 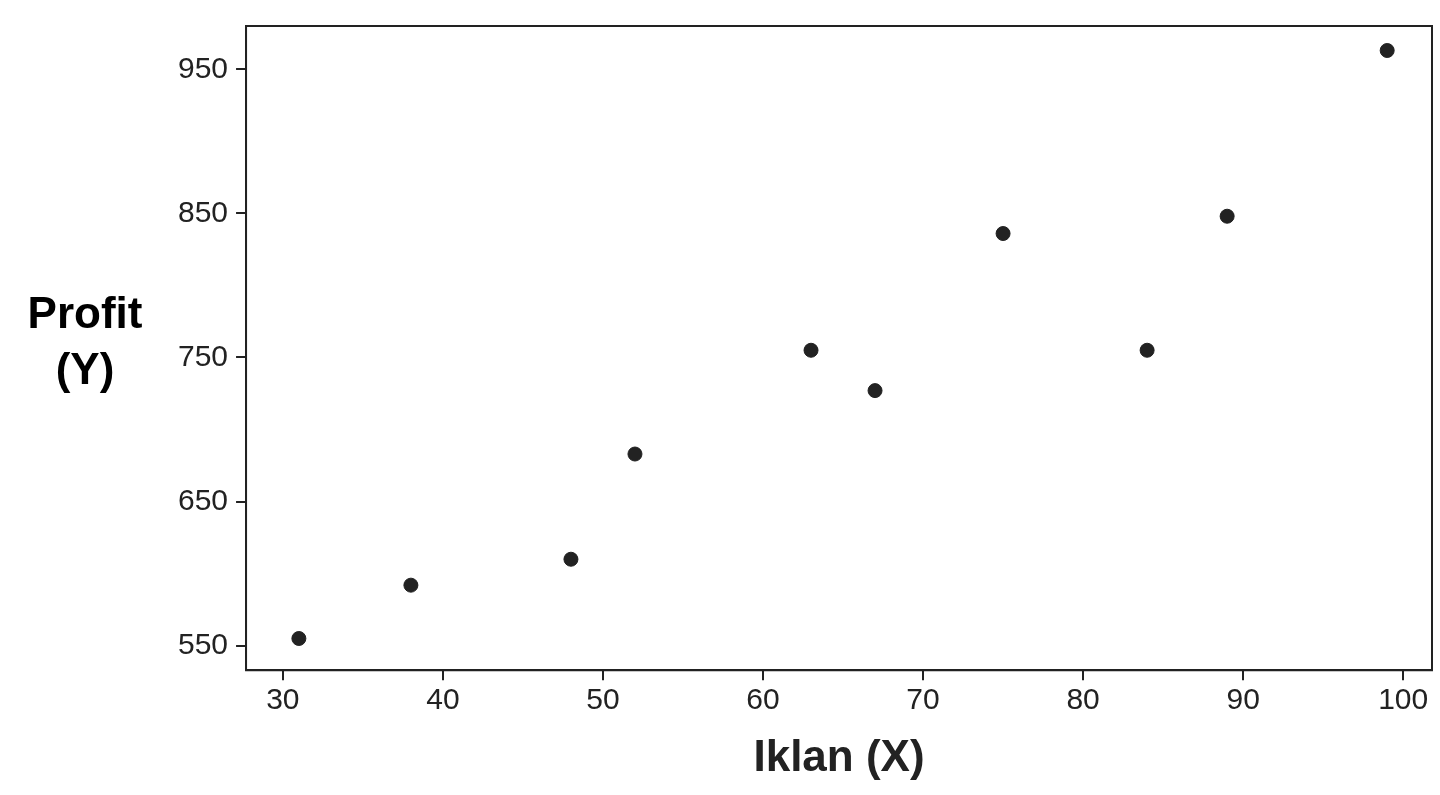 What do you see at coordinates (85, 341) in the screenshot?
I see `y-axis-title: Profit (Y)` at bounding box center [85, 341].